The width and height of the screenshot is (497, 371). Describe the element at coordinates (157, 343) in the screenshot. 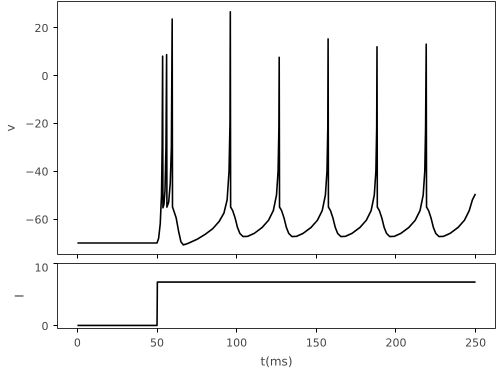

I see `x-tick-label: 50` at that location.